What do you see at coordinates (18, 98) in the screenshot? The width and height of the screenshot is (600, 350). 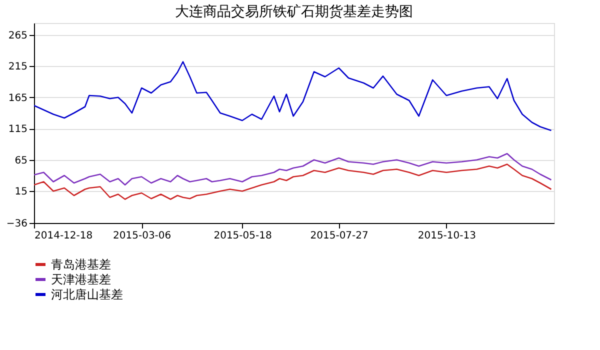 I see `y-tick-label: 165` at bounding box center [18, 98].